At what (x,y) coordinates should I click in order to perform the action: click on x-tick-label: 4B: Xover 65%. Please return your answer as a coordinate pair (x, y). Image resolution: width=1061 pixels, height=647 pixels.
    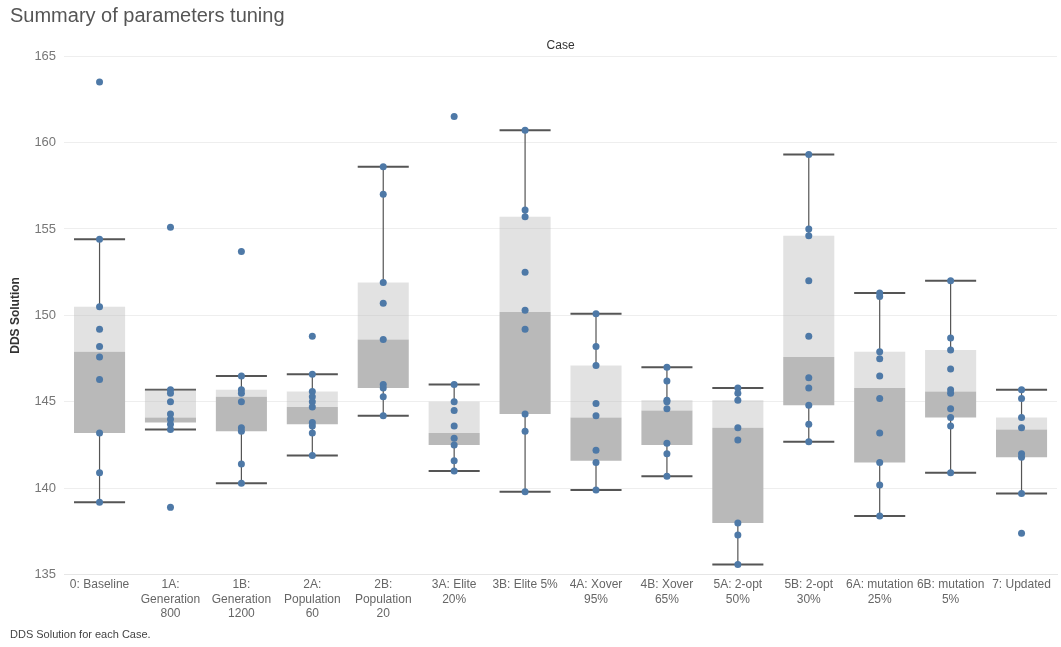
    Looking at the image, I should click on (667, 591).